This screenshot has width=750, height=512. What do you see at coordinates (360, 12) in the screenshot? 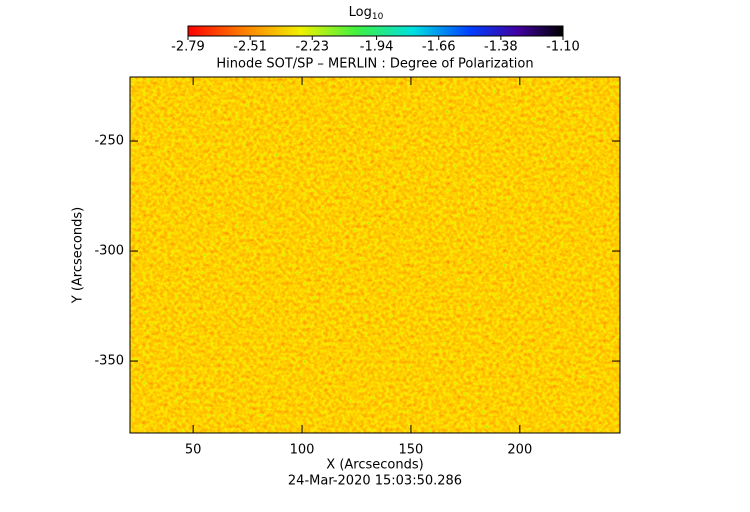
I see `colorbar-label-main: Log` at bounding box center [360, 12].